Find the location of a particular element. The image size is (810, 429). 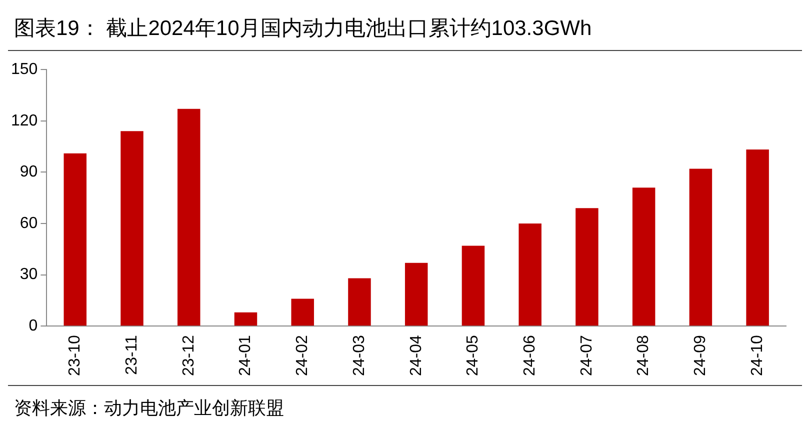

chart-title: 图表19： 截止2024年10月国内动力电池出口累计约103.3GWh is located at coordinates (405, 29).